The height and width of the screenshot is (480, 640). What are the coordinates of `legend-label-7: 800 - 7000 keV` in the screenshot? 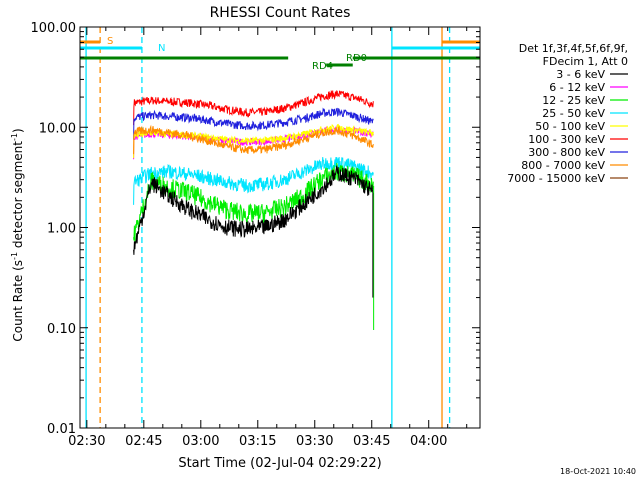 It's located at (563, 165).